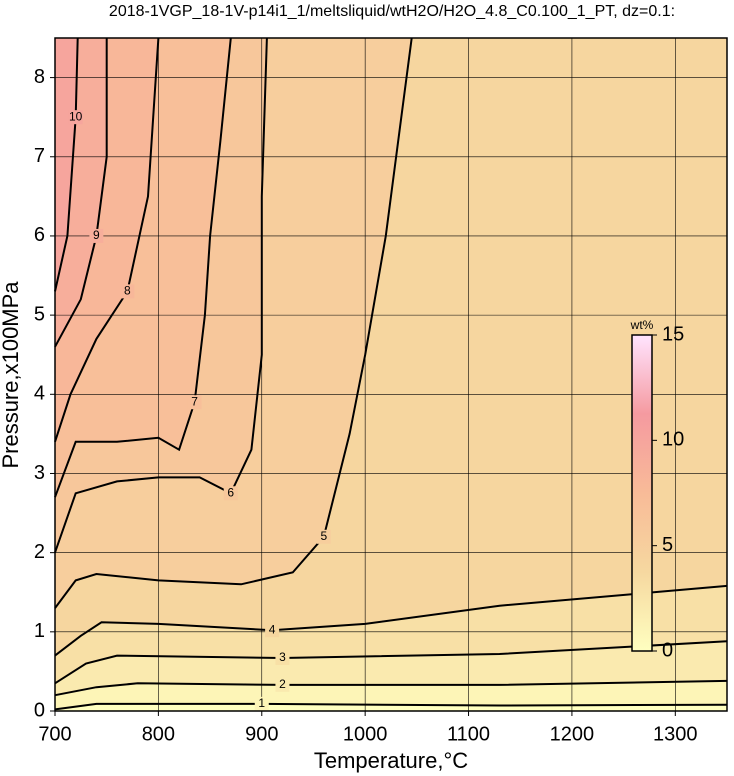  What do you see at coordinates (39, 77) in the screenshot?
I see `y-tick-label: 8` at bounding box center [39, 77].